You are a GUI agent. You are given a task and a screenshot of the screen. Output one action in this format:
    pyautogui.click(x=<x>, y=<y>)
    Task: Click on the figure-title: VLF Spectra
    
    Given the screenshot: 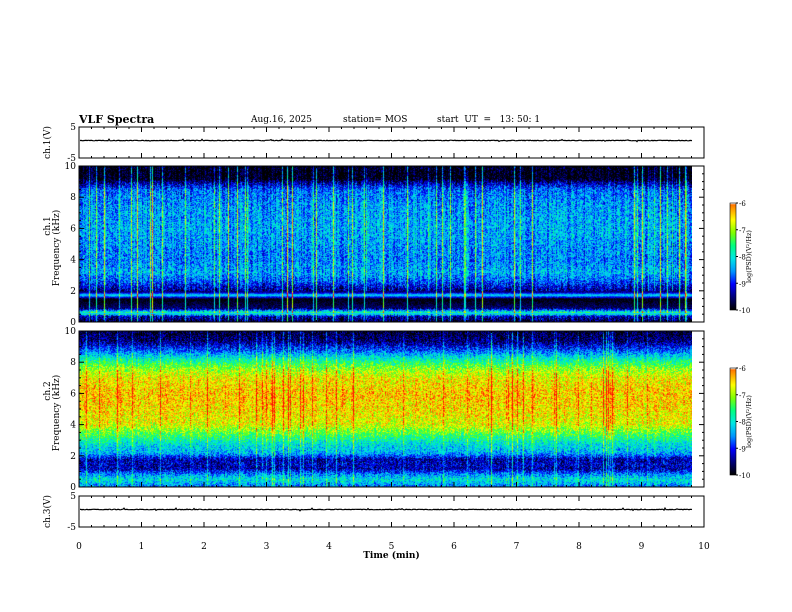 What is the action you would take?
    pyautogui.click(x=117, y=119)
    